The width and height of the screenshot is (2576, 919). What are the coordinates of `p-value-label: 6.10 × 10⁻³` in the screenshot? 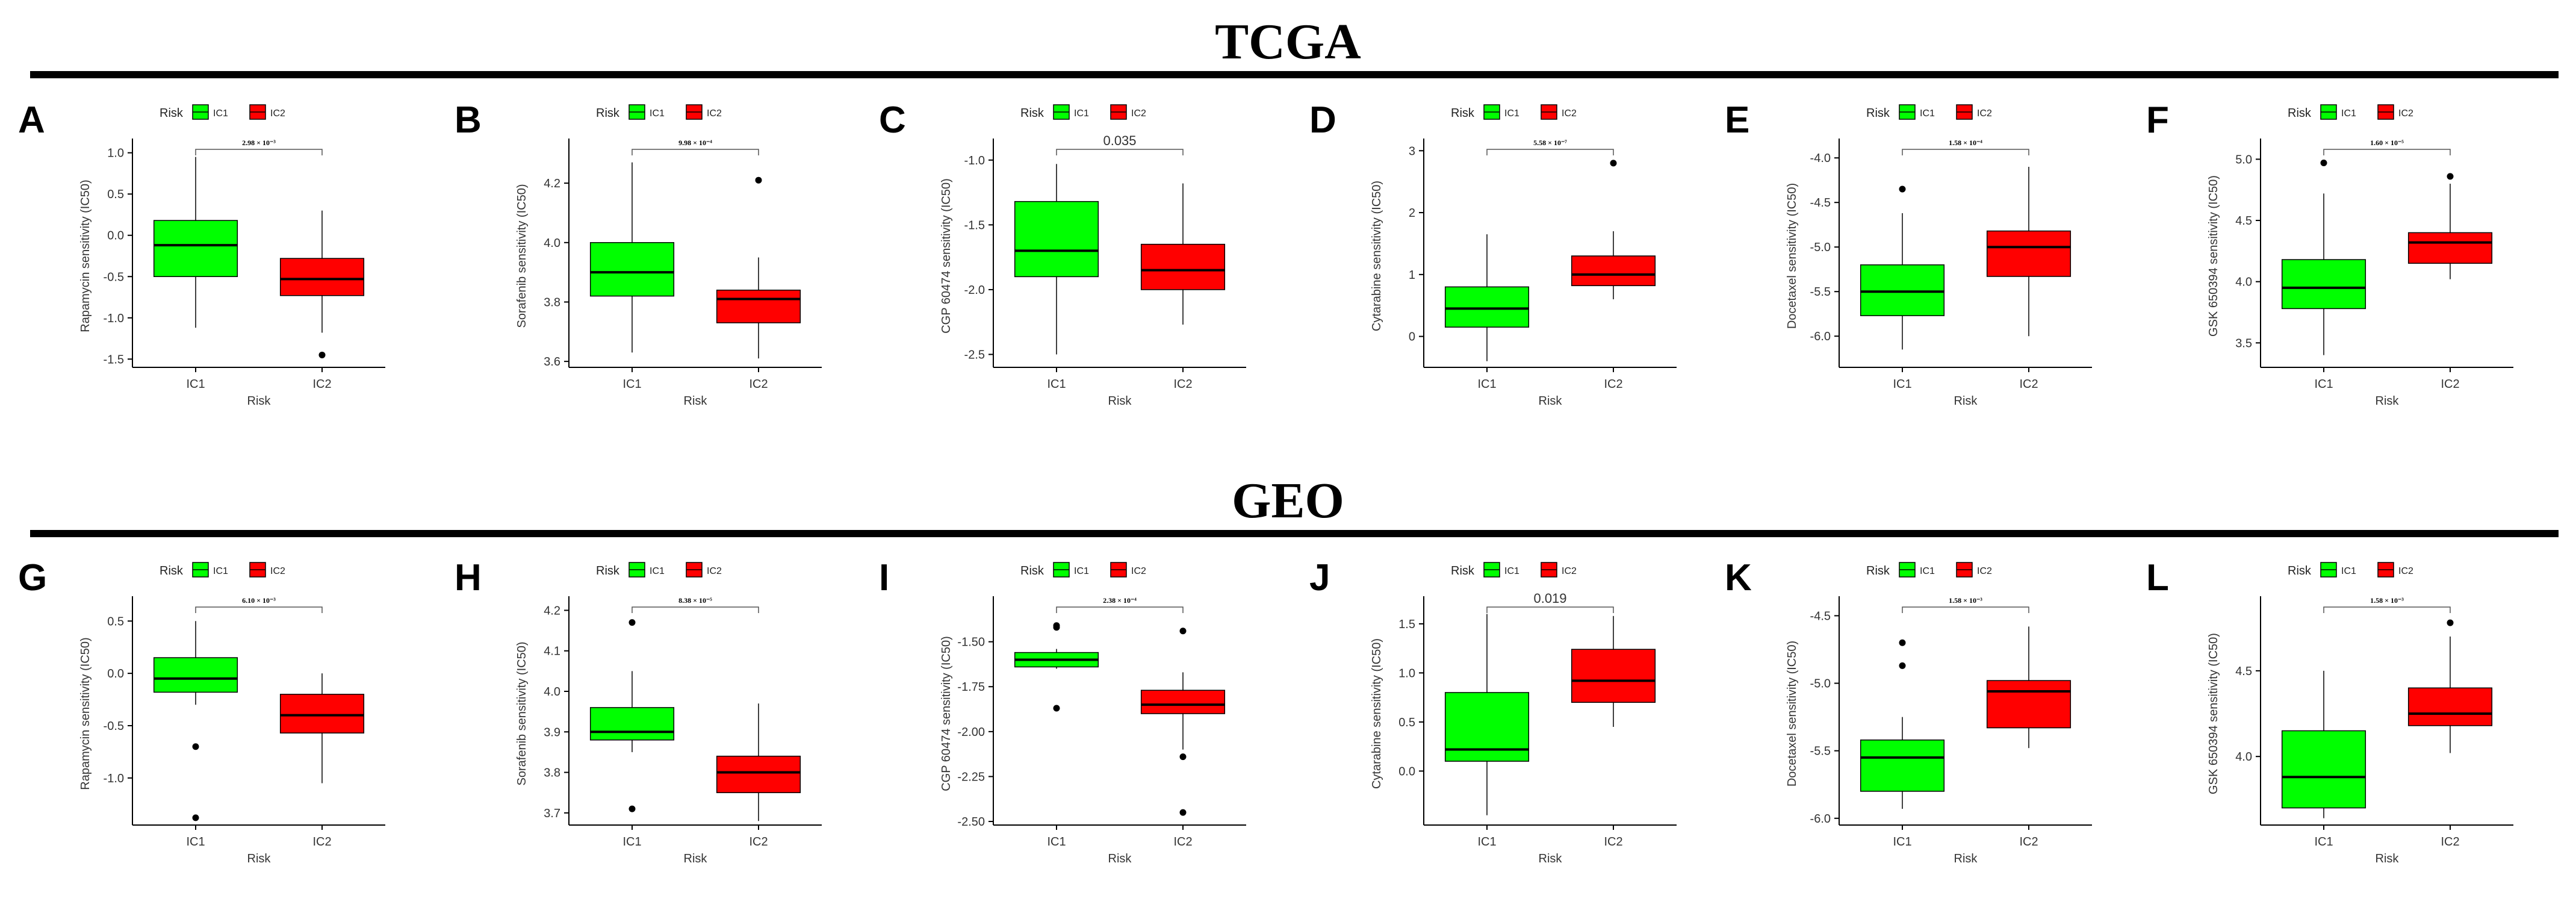 It's located at (259, 600).